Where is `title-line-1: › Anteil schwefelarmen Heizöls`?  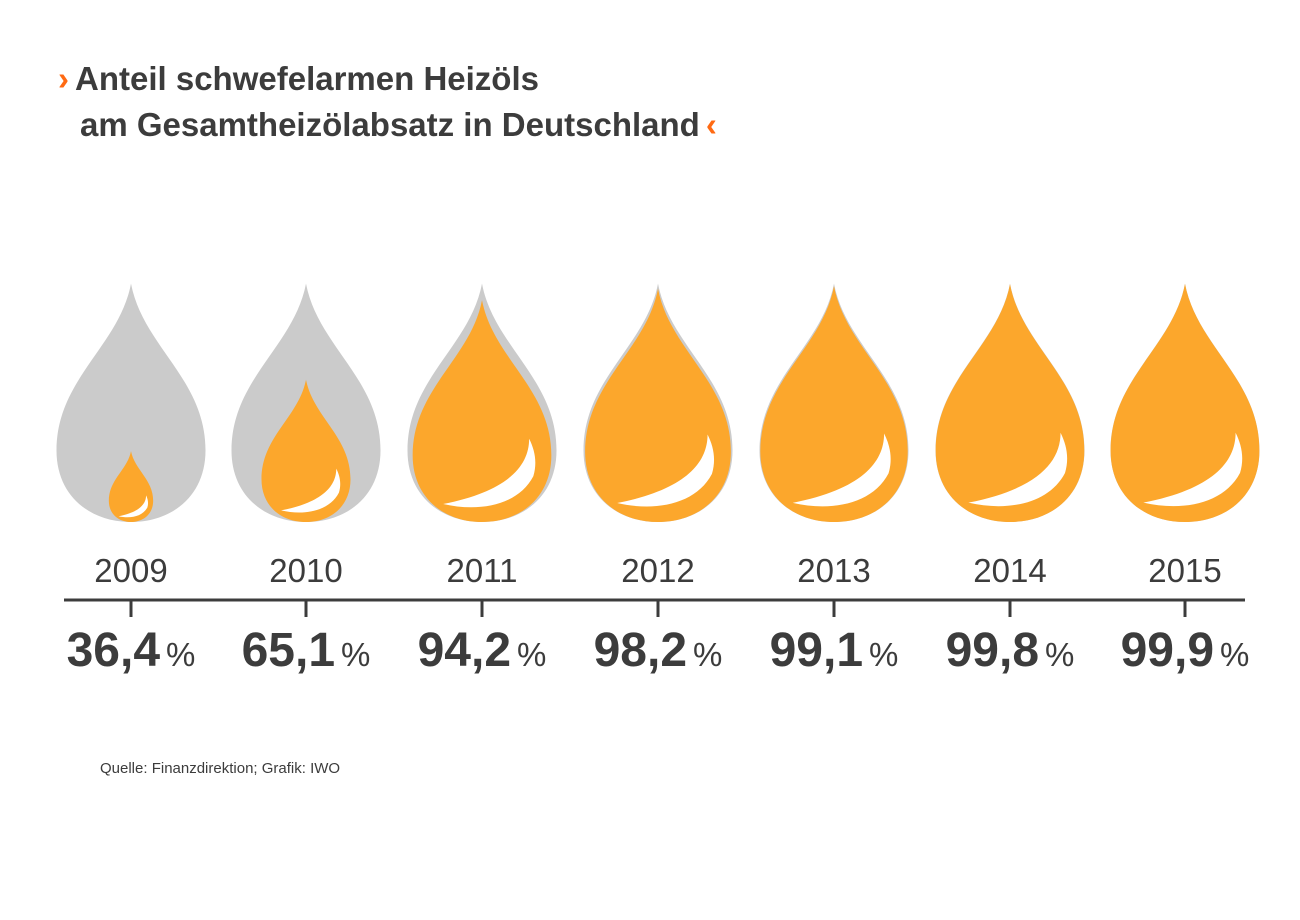
title-line-1: › Anteil schwefelarmen Heizöls is located at coordinates (387, 79).